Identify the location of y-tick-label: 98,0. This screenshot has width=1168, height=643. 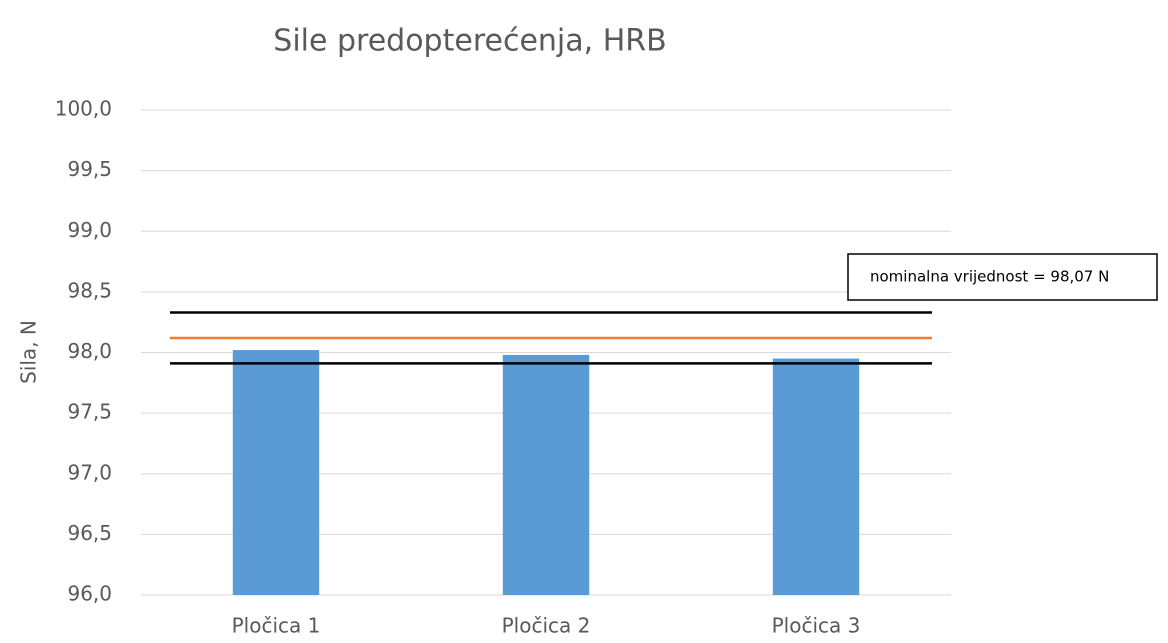
(89, 351).